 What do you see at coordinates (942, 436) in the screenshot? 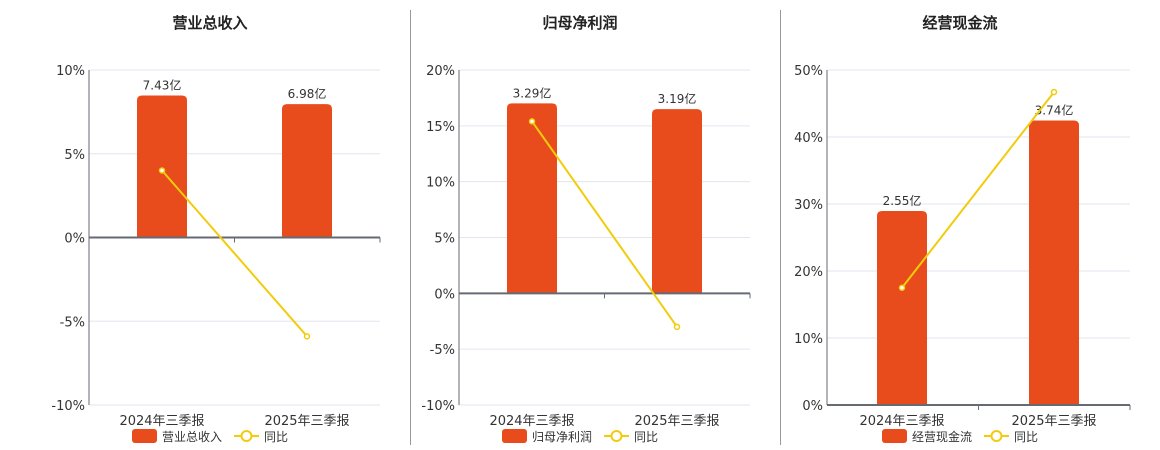
I see `legend-label: 经营现金流` at bounding box center [942, 436].